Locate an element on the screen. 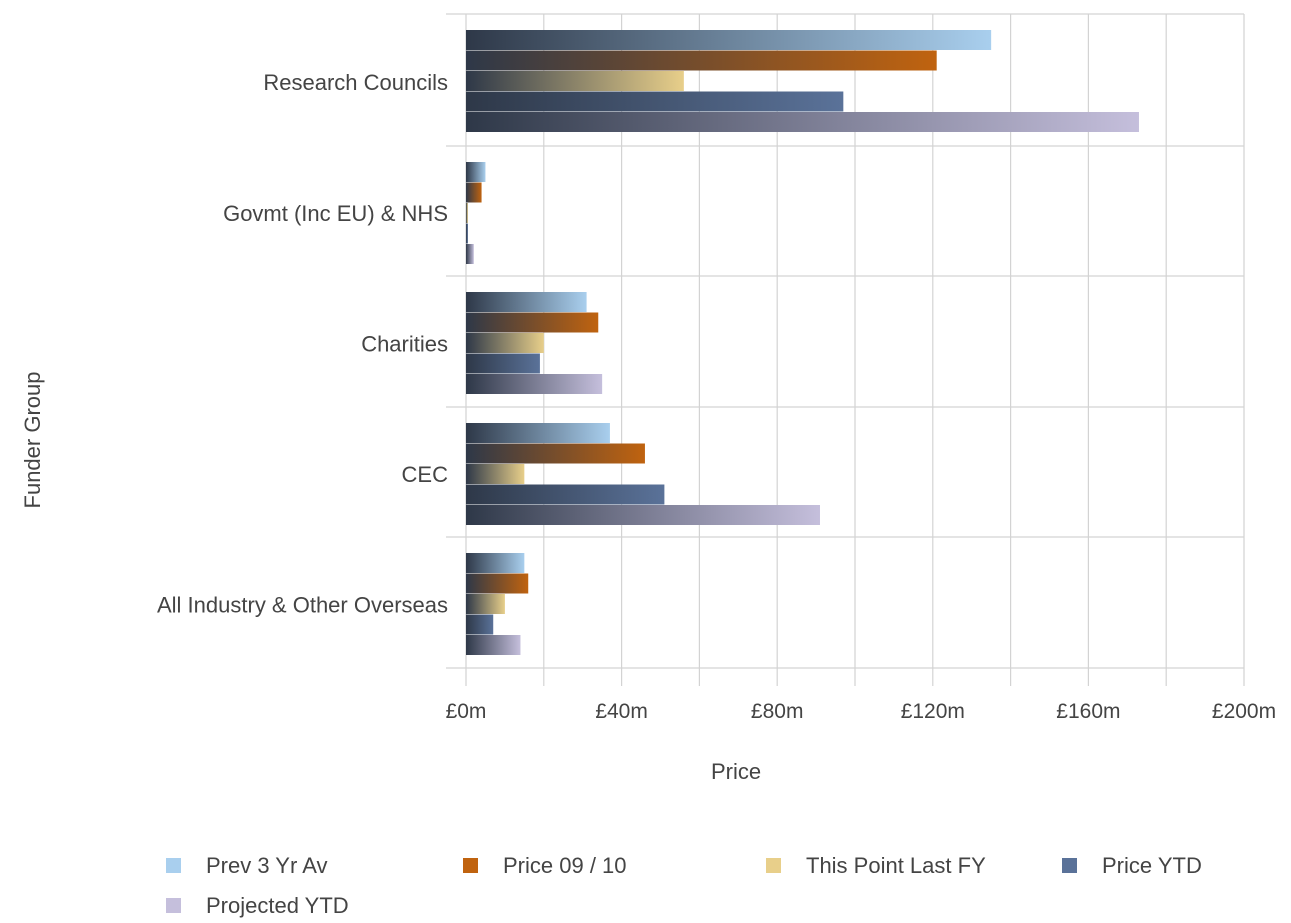 The width and height of the screenshot is (1291, 923). legend-item: Prev 3 Yr Av is located at coordinates (246, 865).